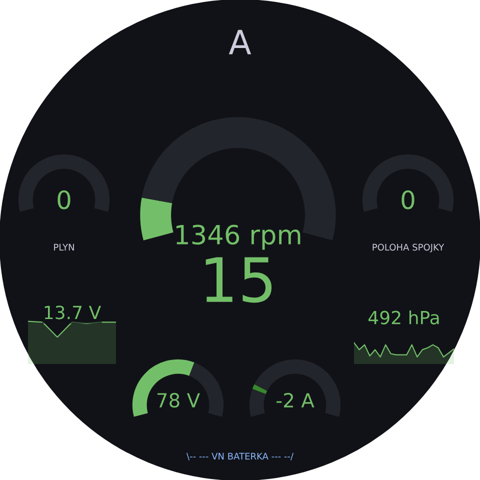  Describe the element at coordinates (64, 247) in the screenshot. I see `text: PLYN` at that location.